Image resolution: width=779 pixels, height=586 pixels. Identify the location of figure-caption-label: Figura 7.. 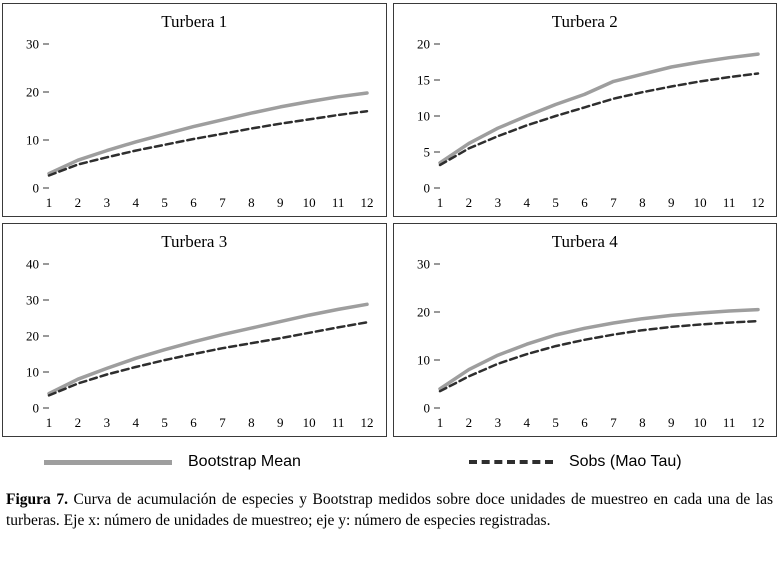
(37, 499).